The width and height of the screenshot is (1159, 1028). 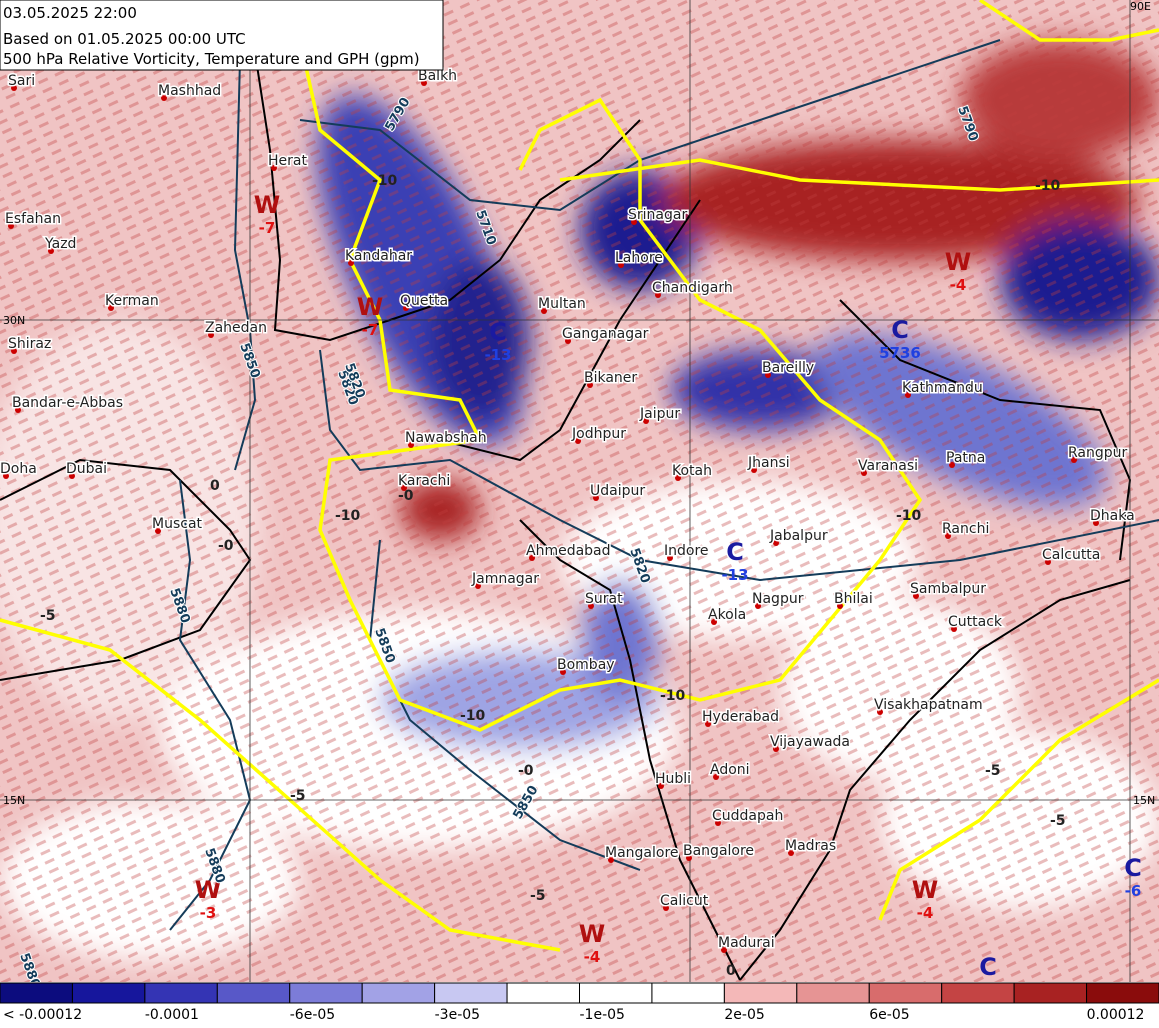 I want to click on city-label: Esfahan, so click(x=33, y=219).